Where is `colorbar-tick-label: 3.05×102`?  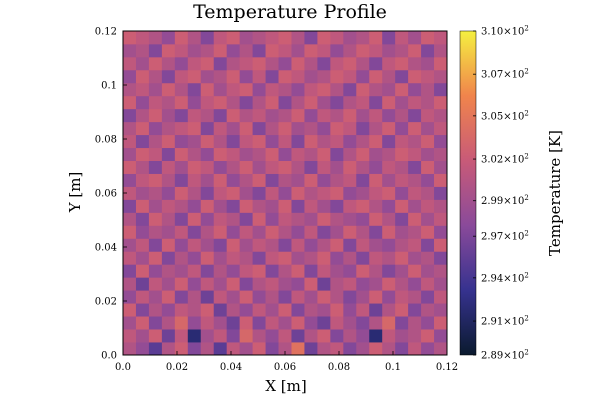 colorbar-tick-label: 3.05×102 is located at coordinates (505, 115).